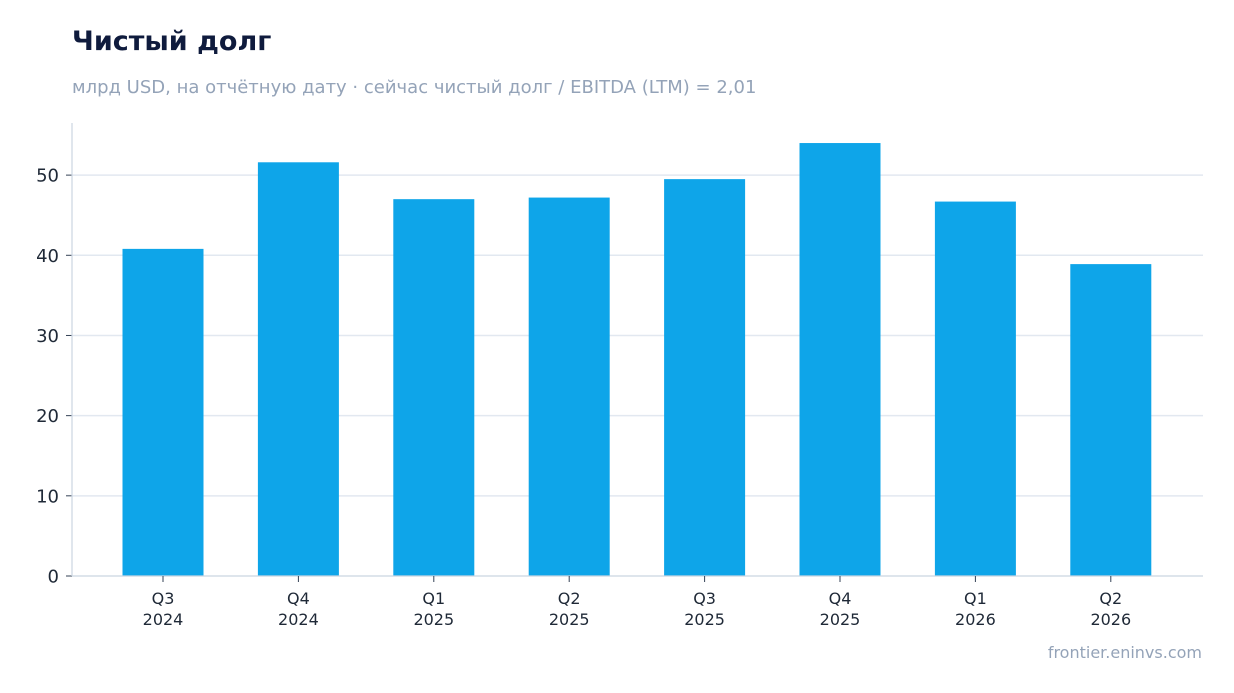  What do you see at coordinates (47, 416) in the screenshot?
I see `y-tick-label: 20` at bounding box center [47, 416].